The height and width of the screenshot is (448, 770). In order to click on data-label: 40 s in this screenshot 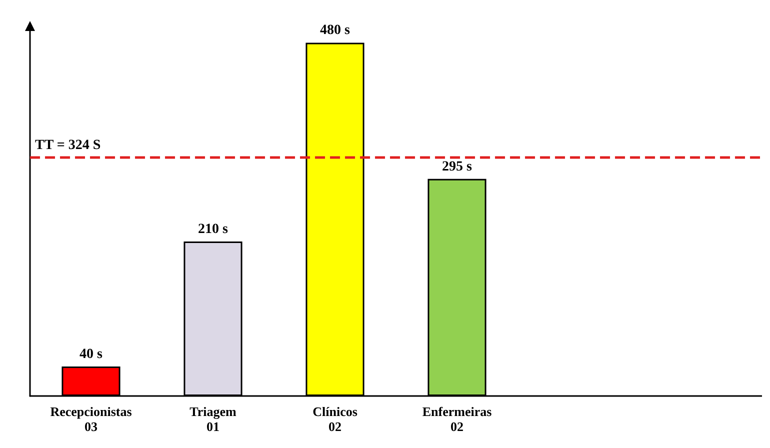, I will do `click(92, 354)`.